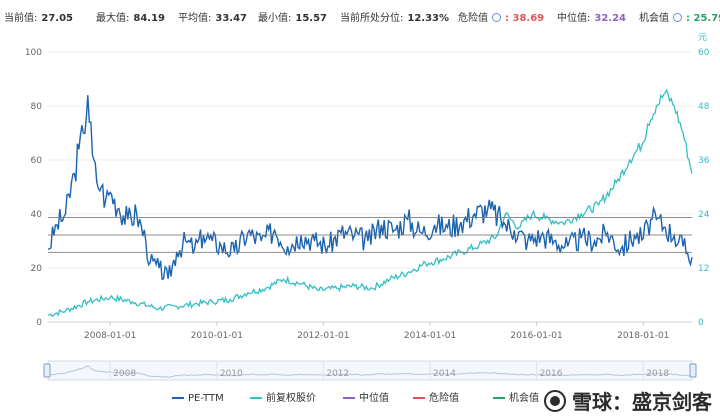 This screenshot has width=720, height=419. Describe the element at coordinates (195, 18) in the screenshot. I see `stat-label: 平均值:` at that location.